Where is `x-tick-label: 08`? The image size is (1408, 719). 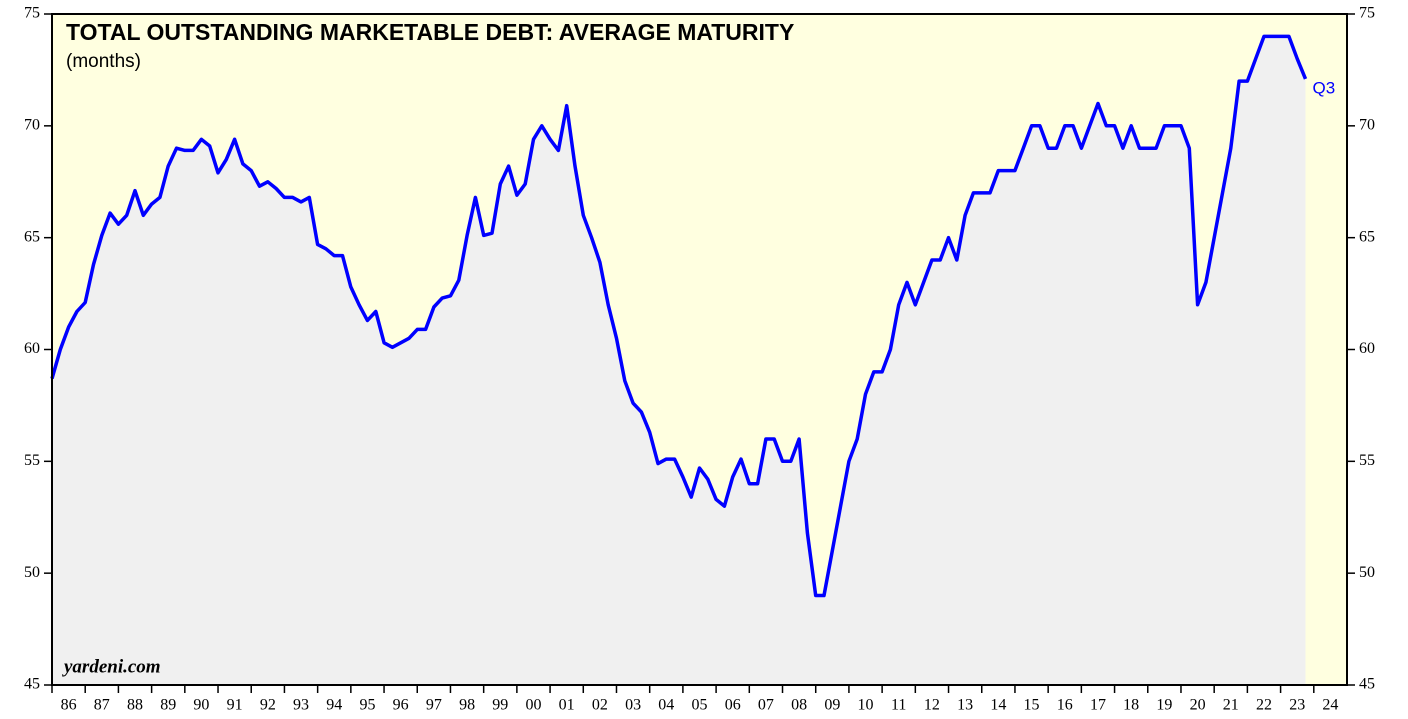 x-tick-label: 08 is located at coordinates (799, 705).